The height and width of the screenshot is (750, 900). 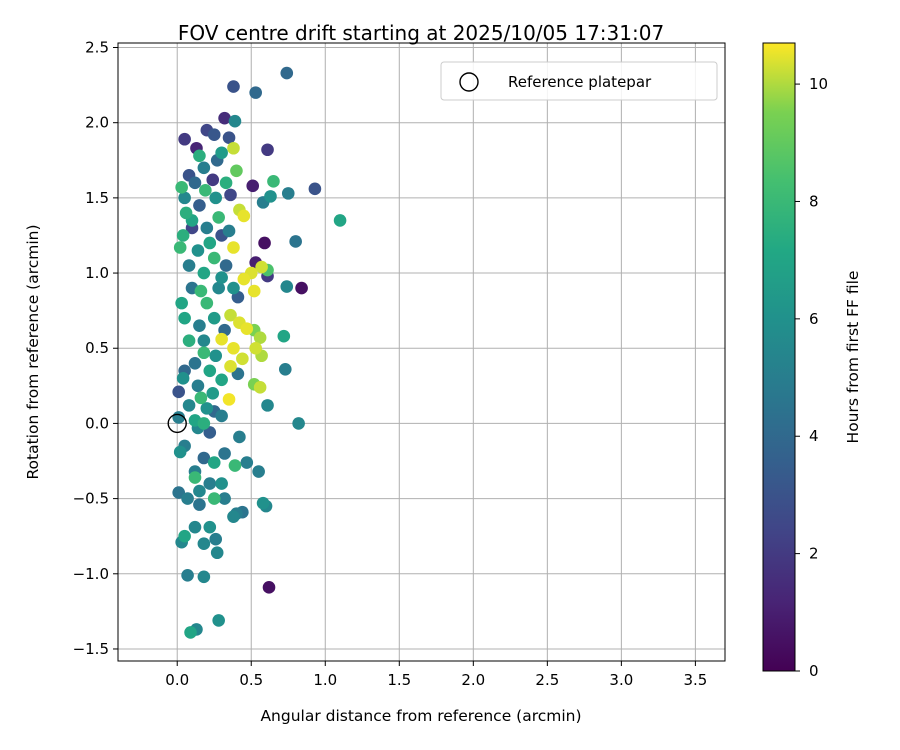 I want to click on y-tick-label: 1.0, so click(x=97, y=273).